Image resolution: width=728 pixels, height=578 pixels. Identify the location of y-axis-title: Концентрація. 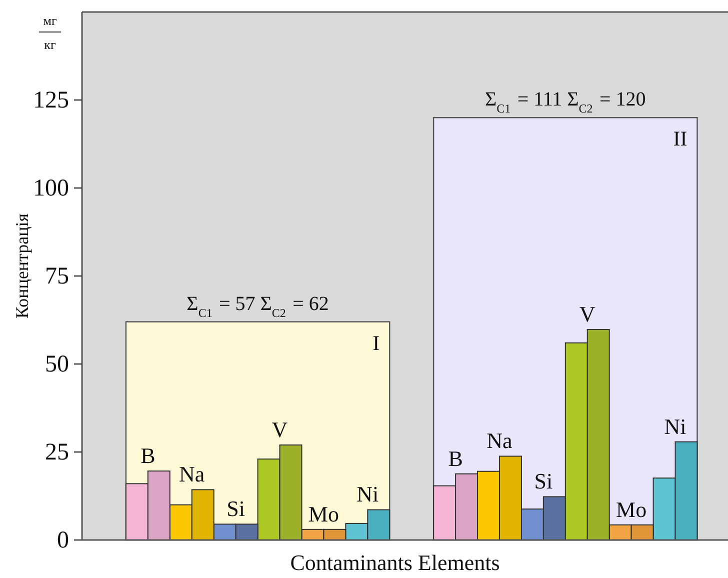
(22, 266).